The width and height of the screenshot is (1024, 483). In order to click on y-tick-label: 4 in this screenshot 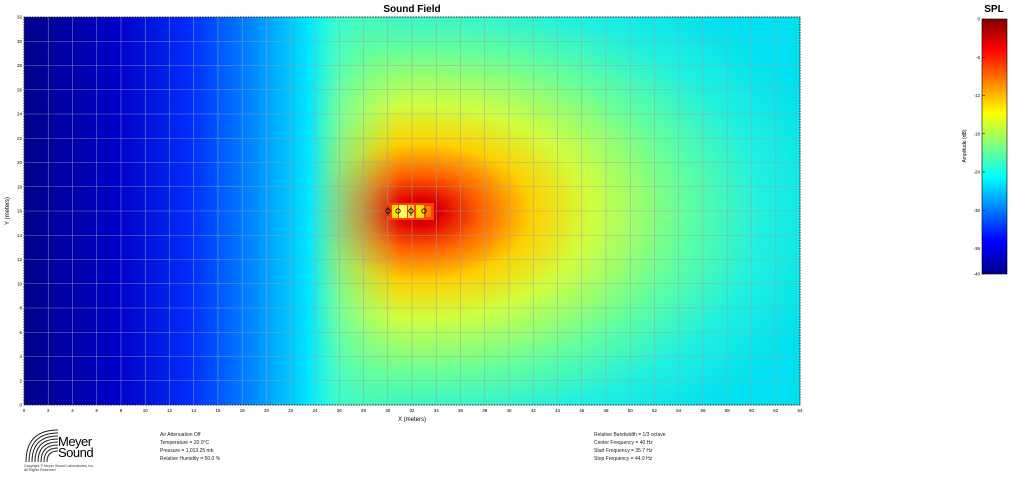, I will do `click(20, 356)`.